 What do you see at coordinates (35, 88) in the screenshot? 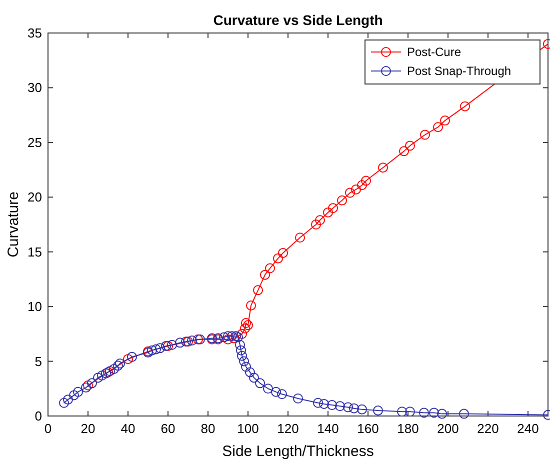
I see `y-tick-label: 30` at bounding box center [35, 88].